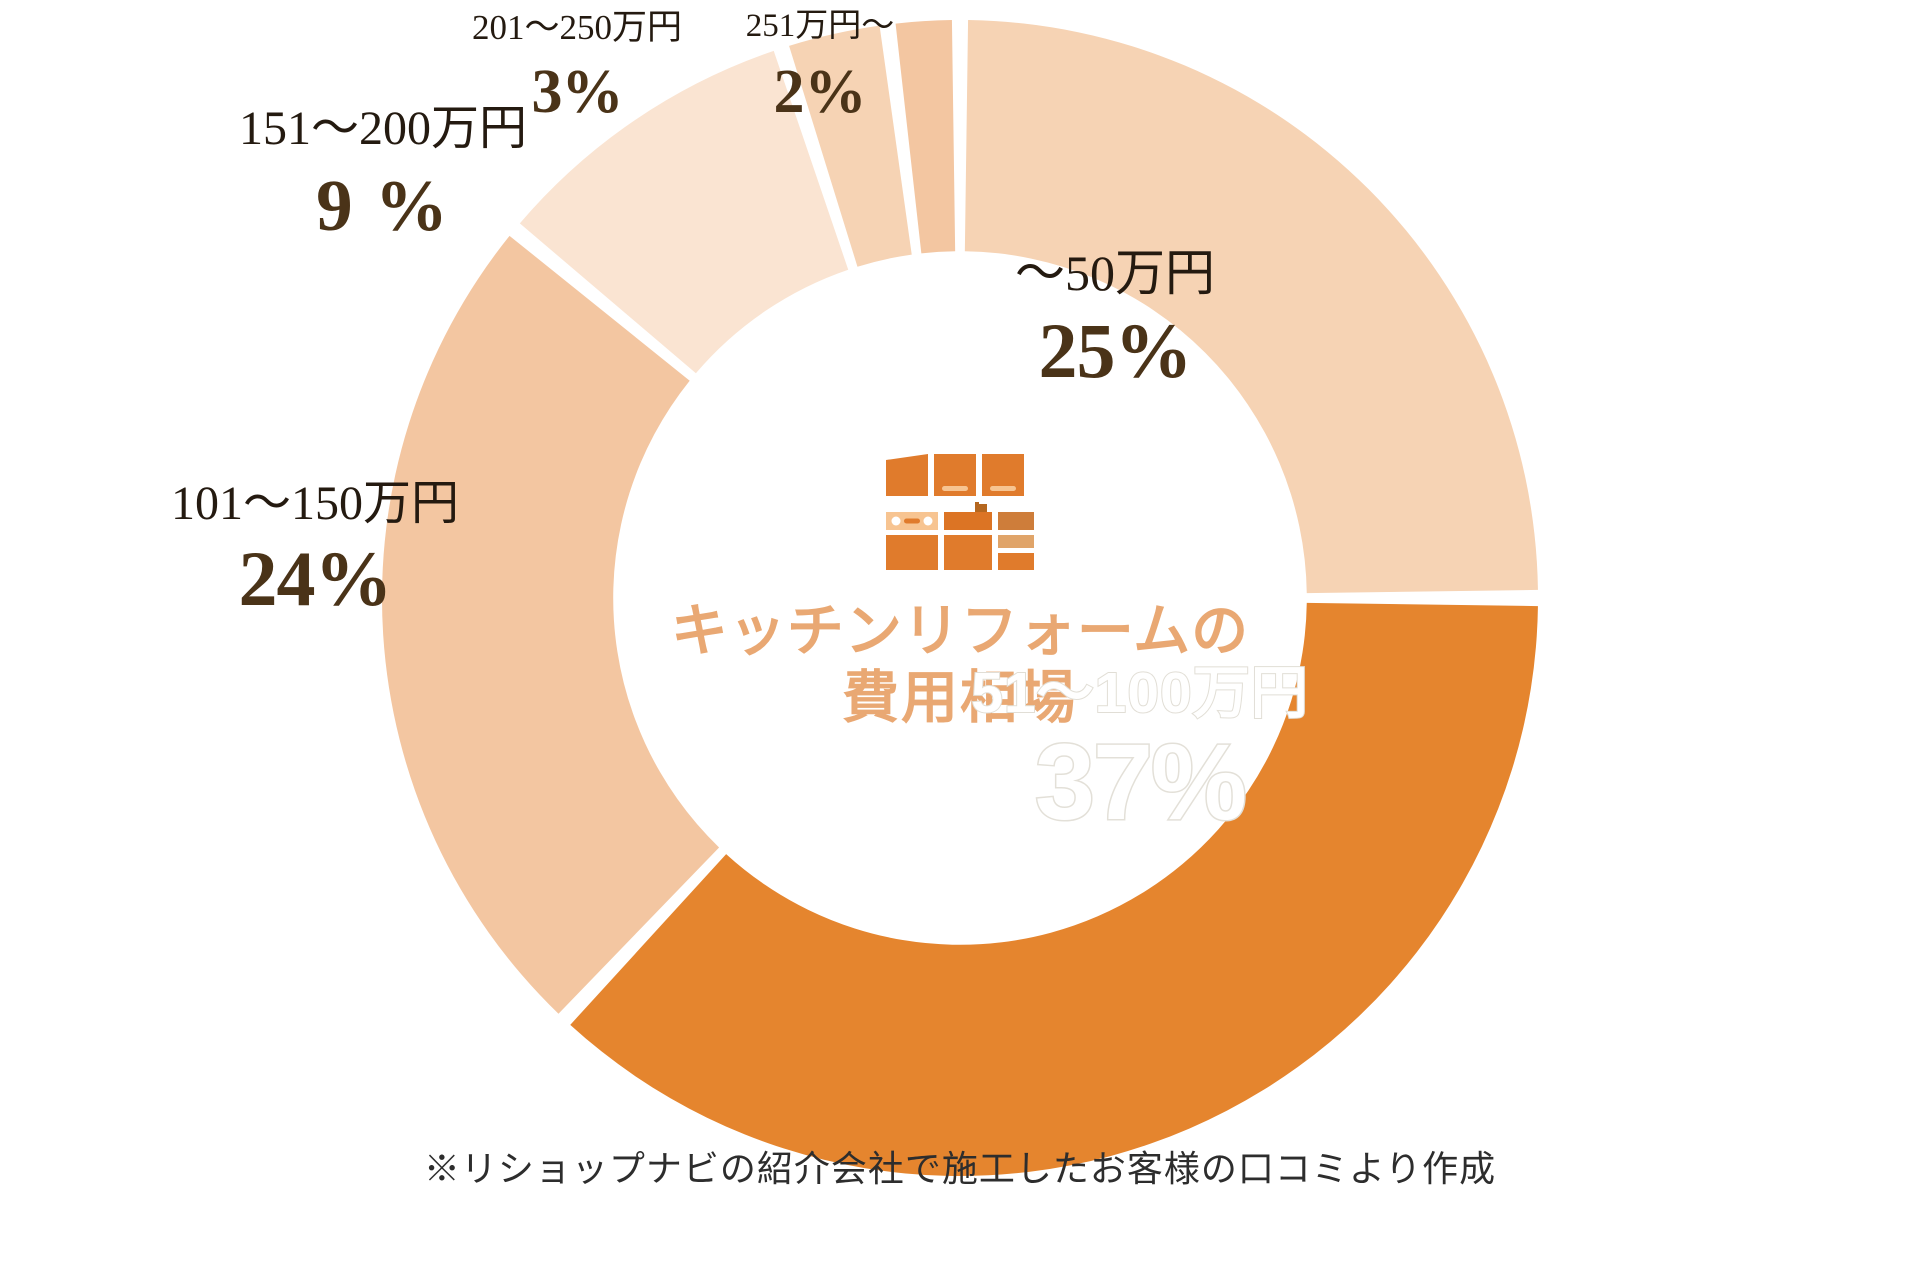 The width and height of the screenshot is (1920, 1278). I want to click on slice-label-51-100: 51〜100万円 37%, so click(1140, 751).